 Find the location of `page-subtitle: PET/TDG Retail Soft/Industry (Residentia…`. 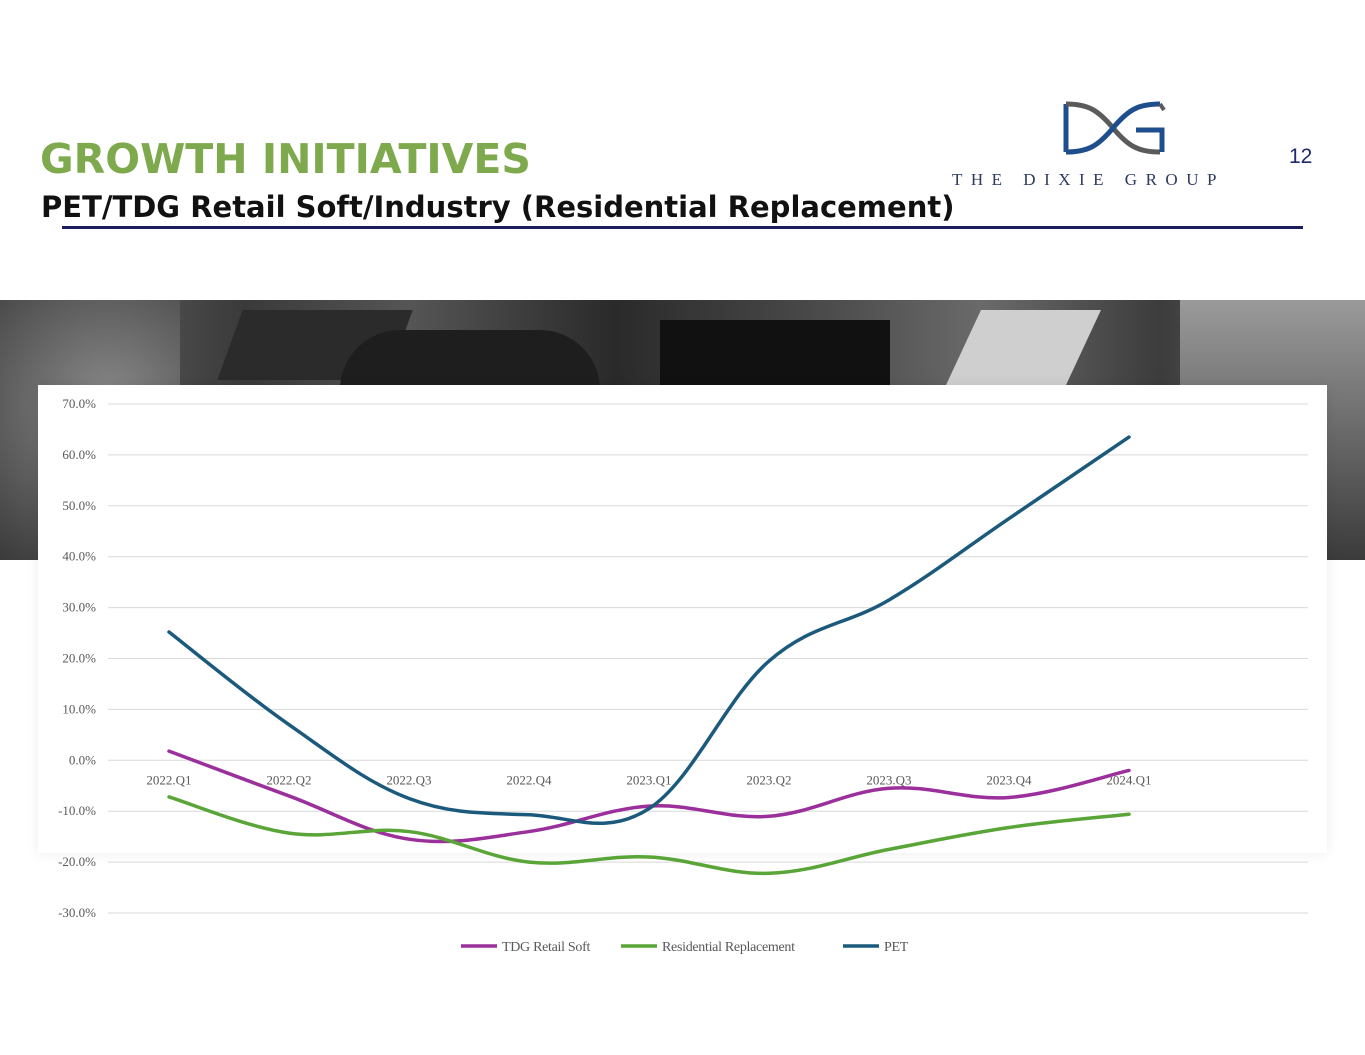

page-subtitle: PET/TDG Retail Soft/Industry (Residentia… is located at coordinates (498, 207).